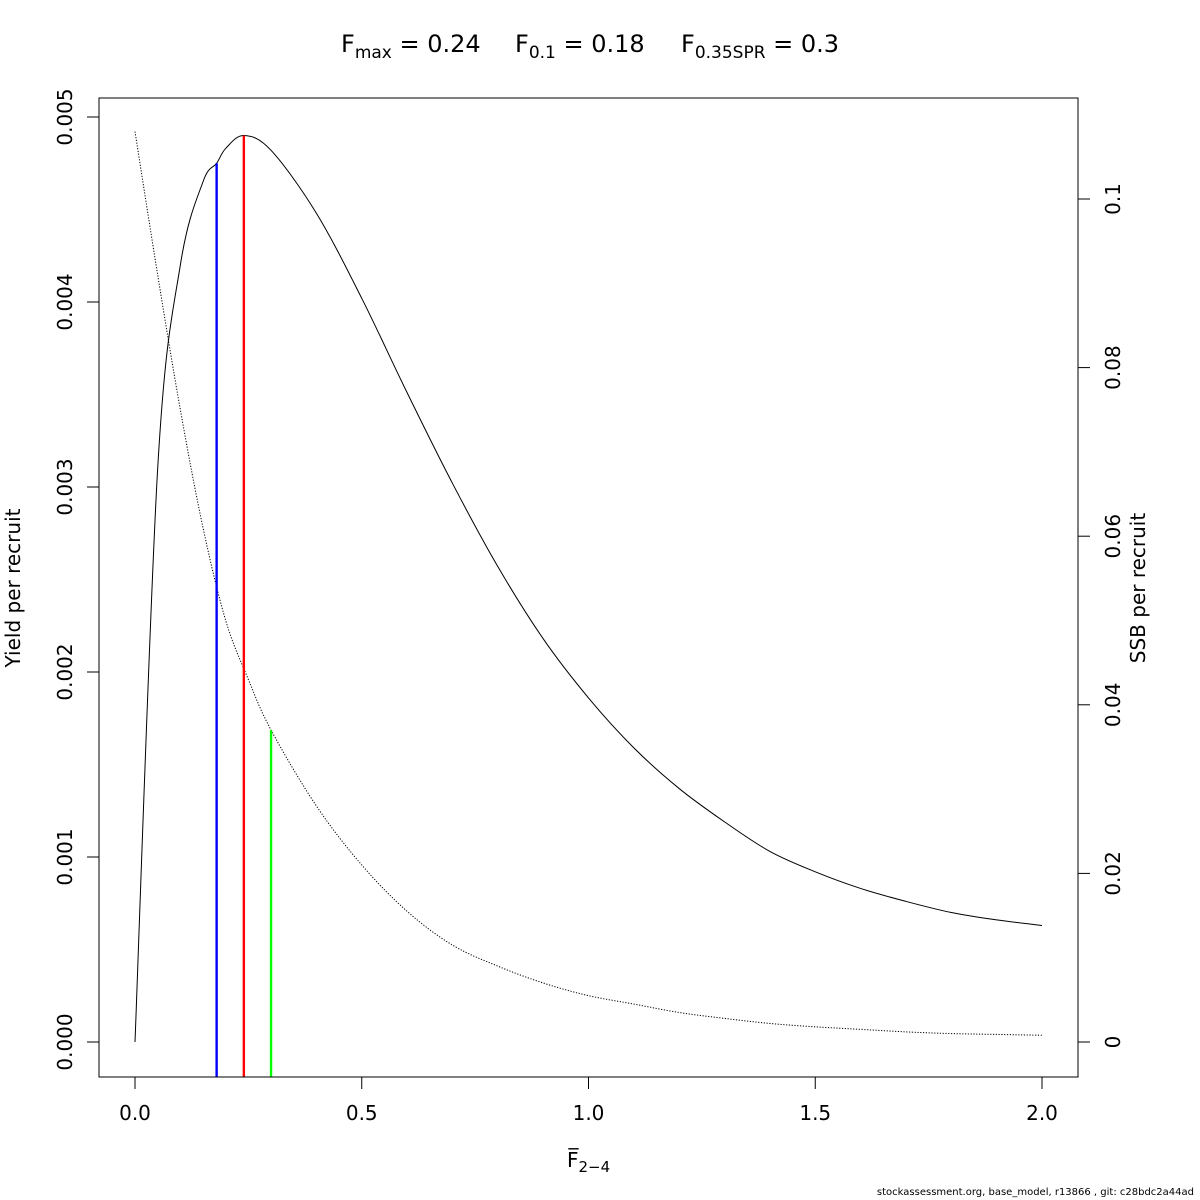  Describe the element at coordinates (522, 44) in the screenshot. I see `title-f01-symbol: F` at that location.